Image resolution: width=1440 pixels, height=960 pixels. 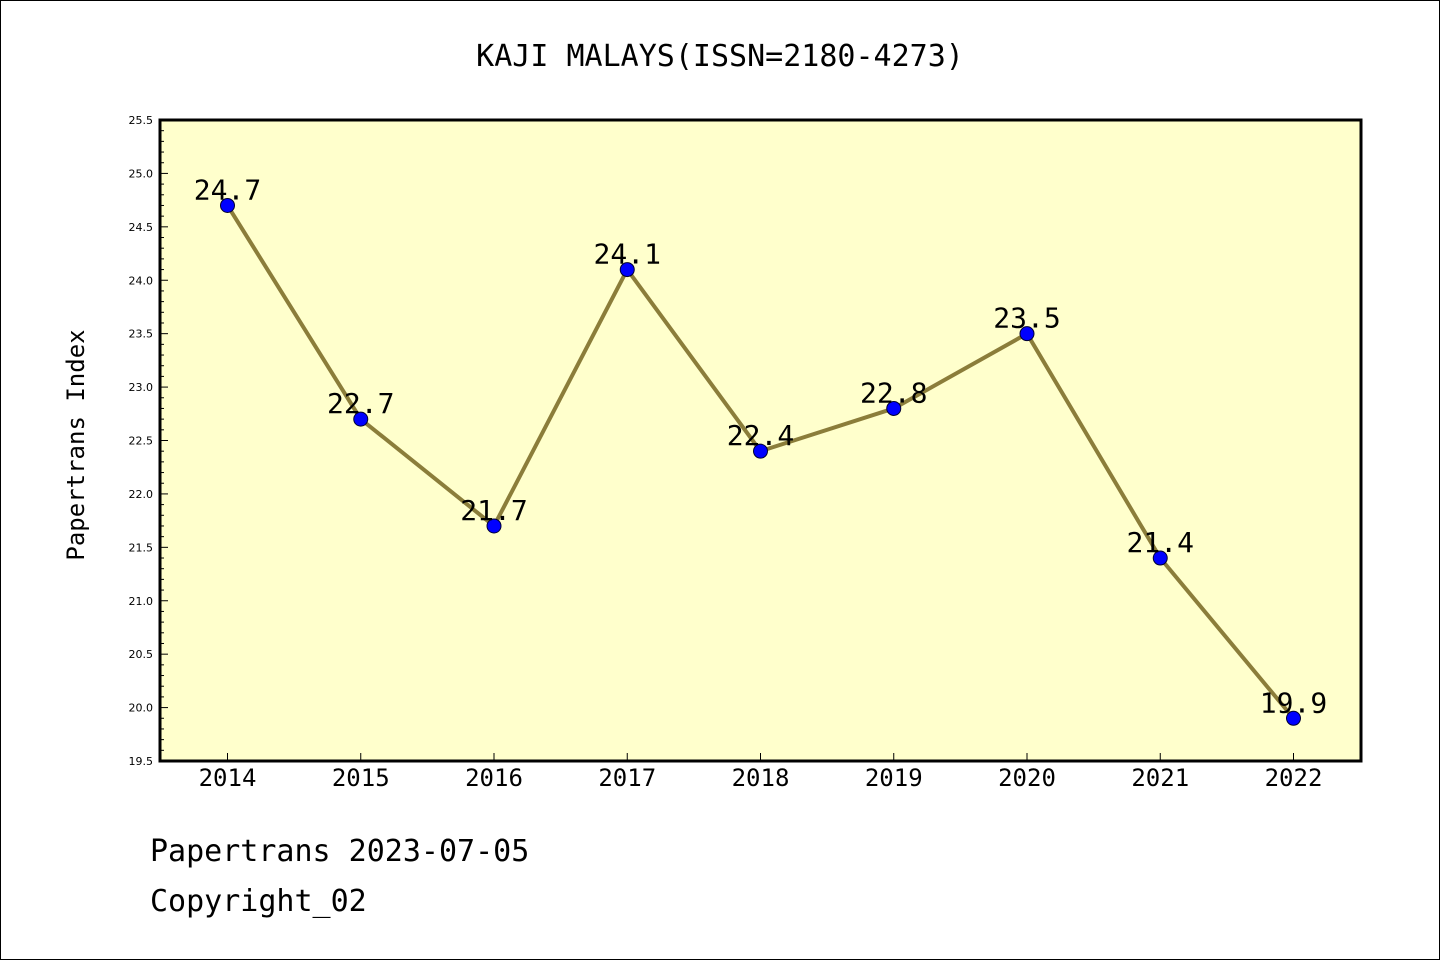 I want to click on x-tick-label: 2022, so click(x=1294, y=778).